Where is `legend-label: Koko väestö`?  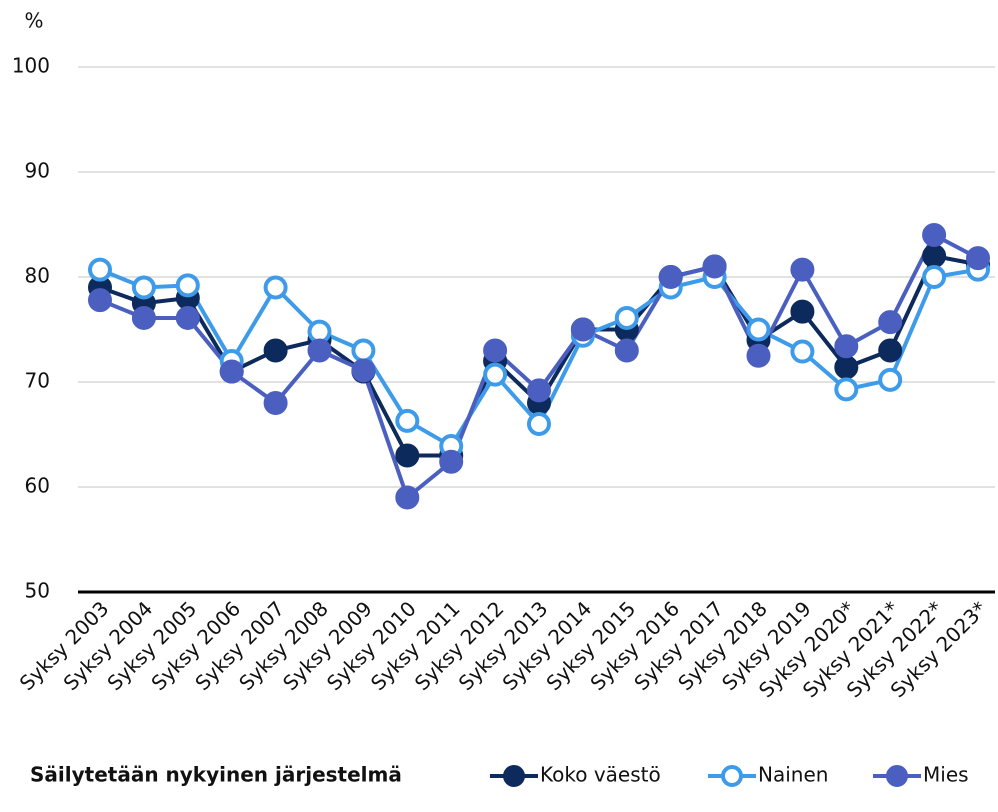
legend-label: Koko väestö is located at coordinates (600, 775).